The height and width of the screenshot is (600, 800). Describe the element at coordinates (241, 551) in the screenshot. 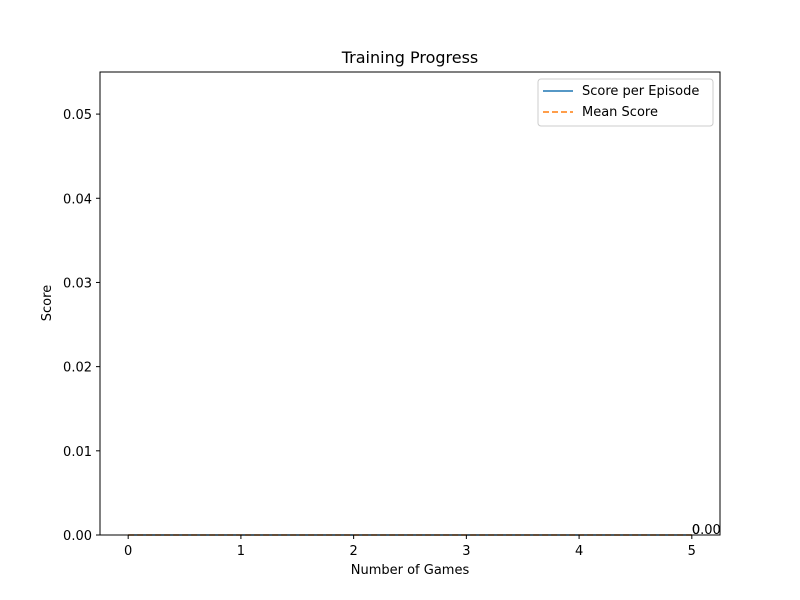

I see `x-tick-label: 1` at that location.